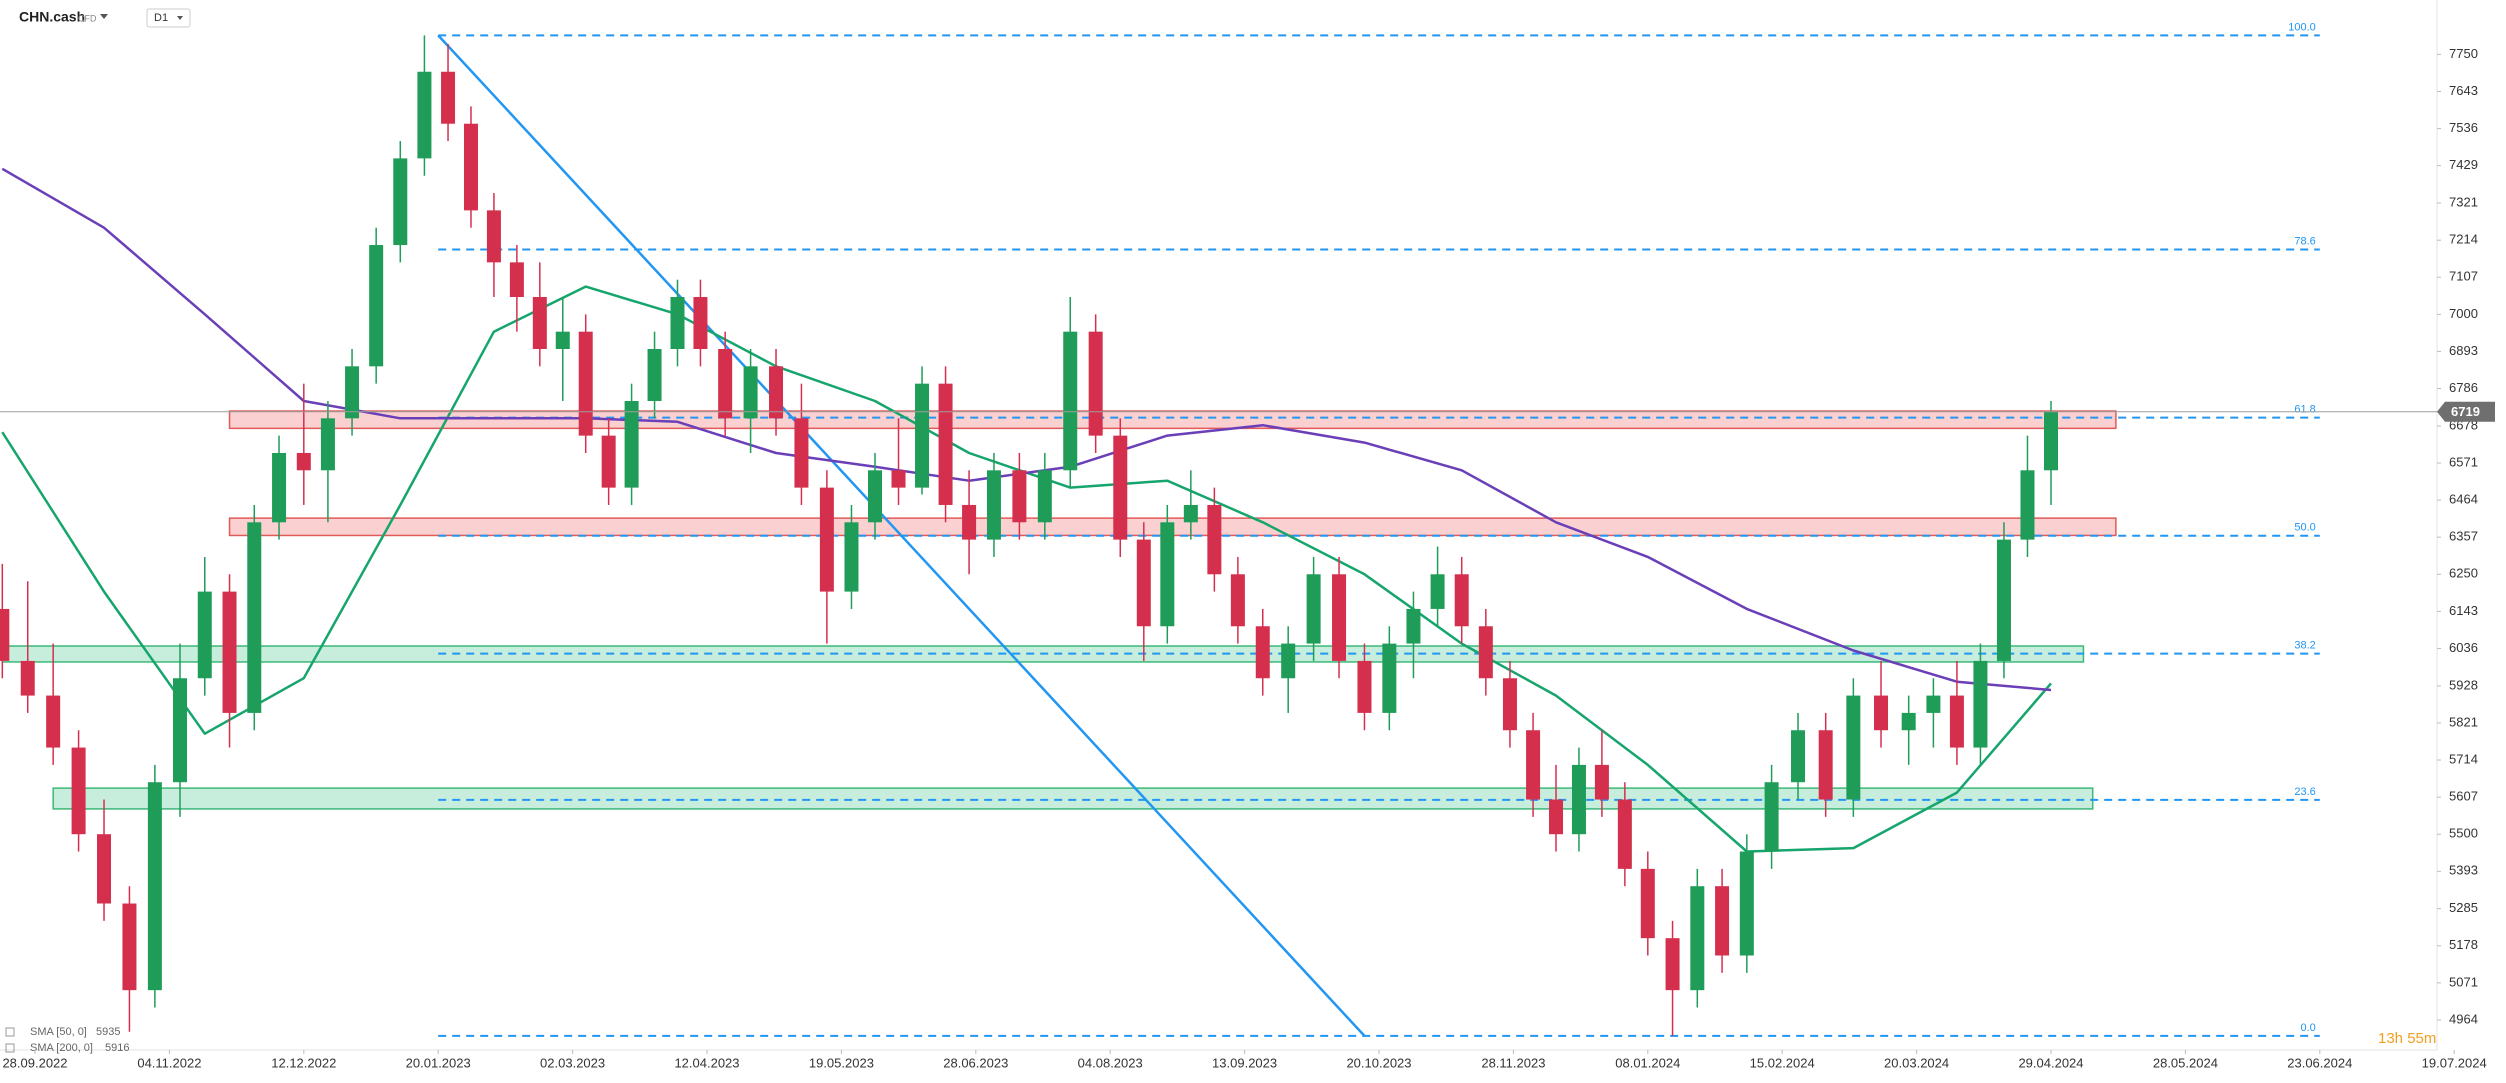  I want to click on last-price-tag, so click(2466, 411).